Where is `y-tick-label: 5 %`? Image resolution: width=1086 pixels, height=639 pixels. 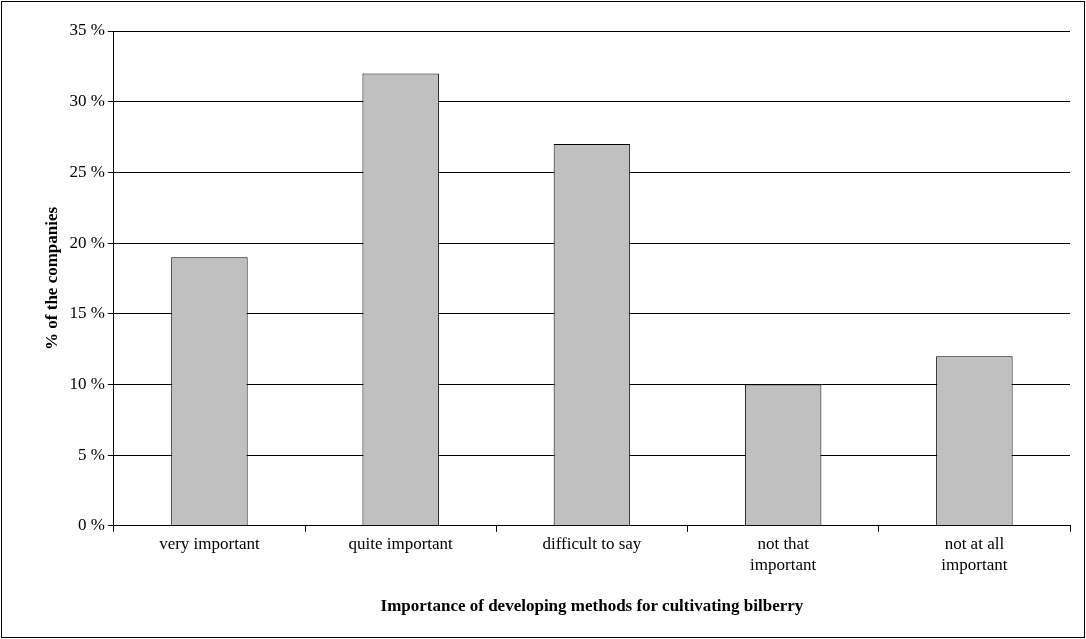 y-tick-label: 5 % is located at coordinates (91, 454).